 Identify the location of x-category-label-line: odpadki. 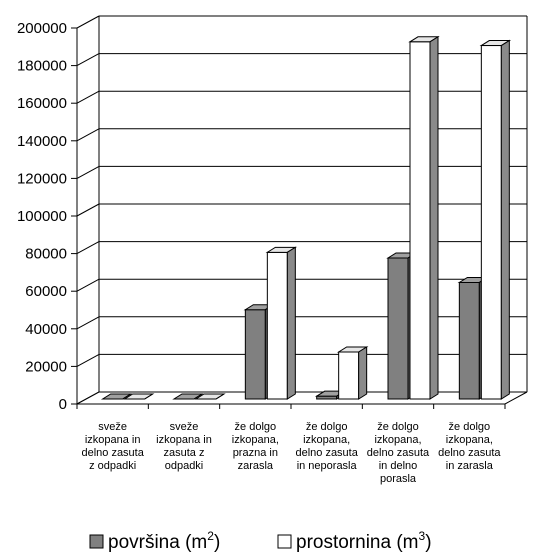
(184, 466).